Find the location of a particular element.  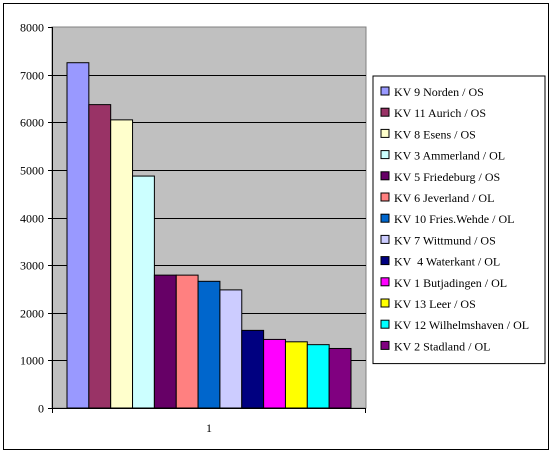

legend-label-4: KV 3 Ammerland / OL is located at coordinates (449, 156).